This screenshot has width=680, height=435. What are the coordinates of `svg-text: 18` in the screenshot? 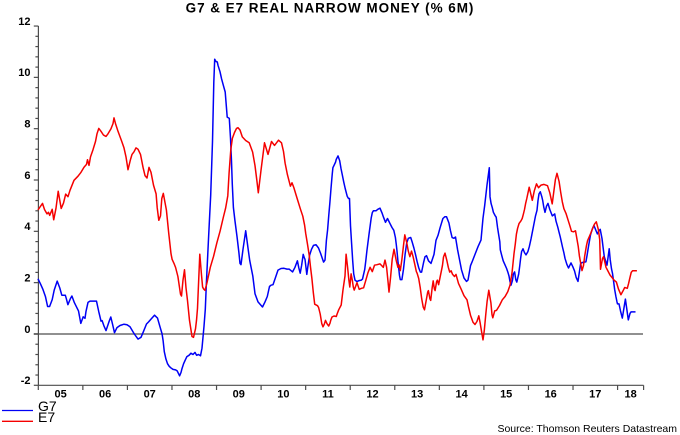 It's located at (630, 395).